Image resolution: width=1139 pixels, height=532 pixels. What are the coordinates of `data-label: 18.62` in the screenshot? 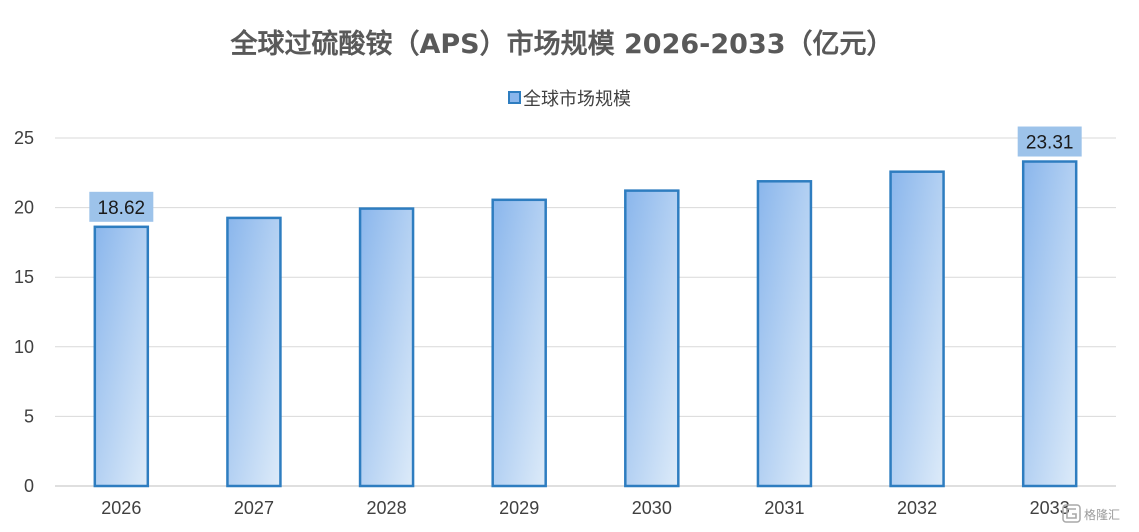 It's located at (122, 208).